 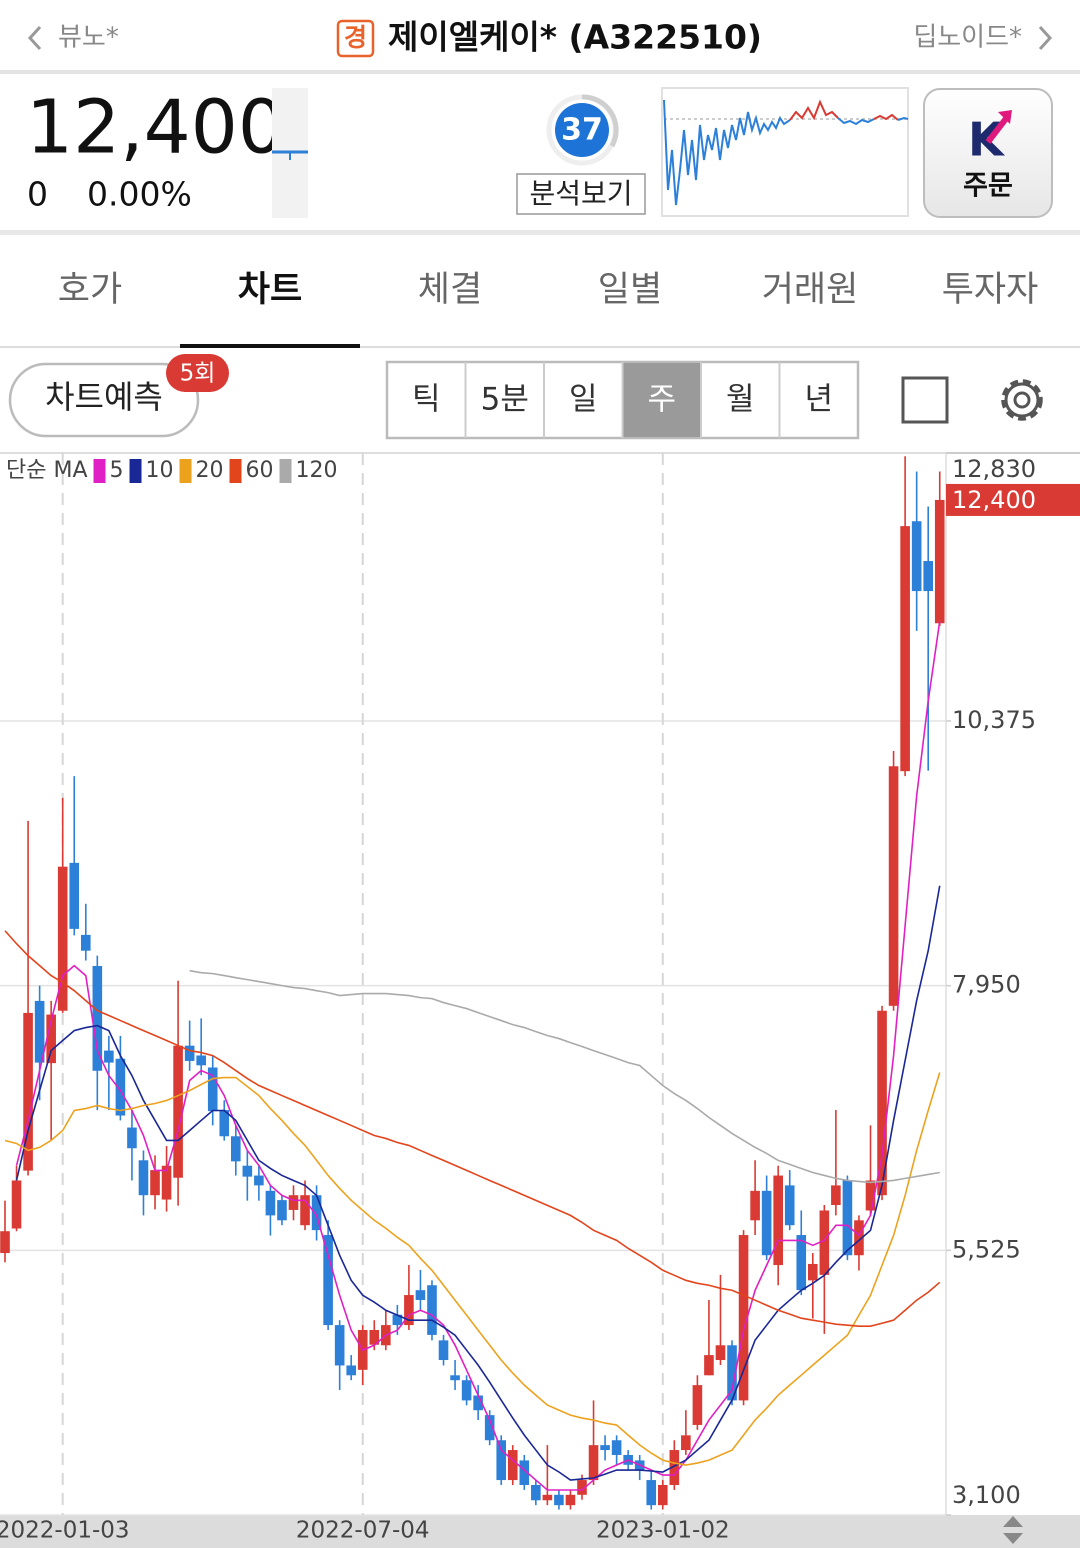 What do you see at coordinates (925, 400) in the screenshot?
I see `layout-icon` at bounding box center [925, 400].